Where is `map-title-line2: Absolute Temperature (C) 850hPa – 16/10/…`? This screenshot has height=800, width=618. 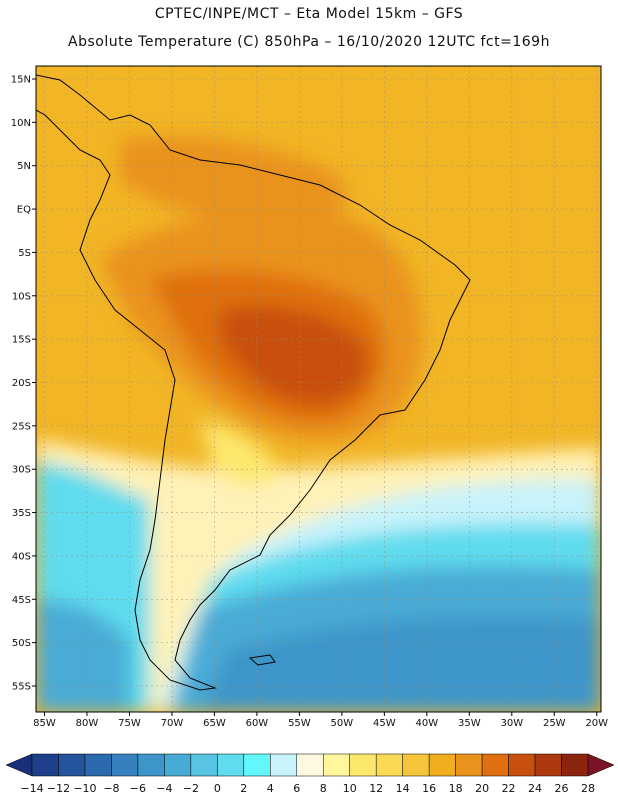 map-title-line2: Absolute Temperature (C) 850hPa – 16/10/… is located at coordinates (309, 42).